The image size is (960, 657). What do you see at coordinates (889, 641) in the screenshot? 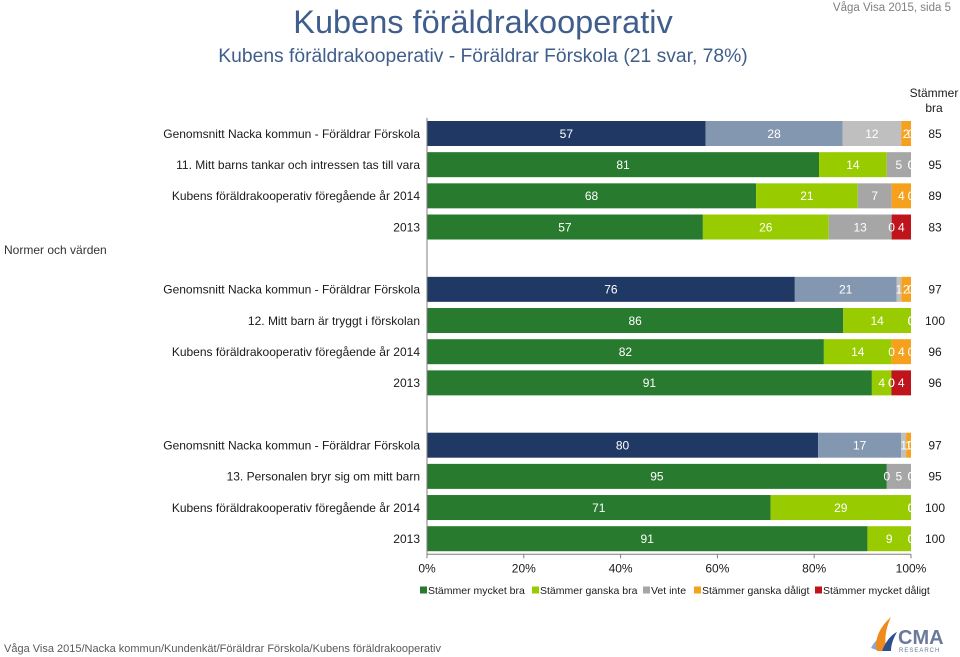
I see `logo-emblem-blue` at bounding box center [889, 641].